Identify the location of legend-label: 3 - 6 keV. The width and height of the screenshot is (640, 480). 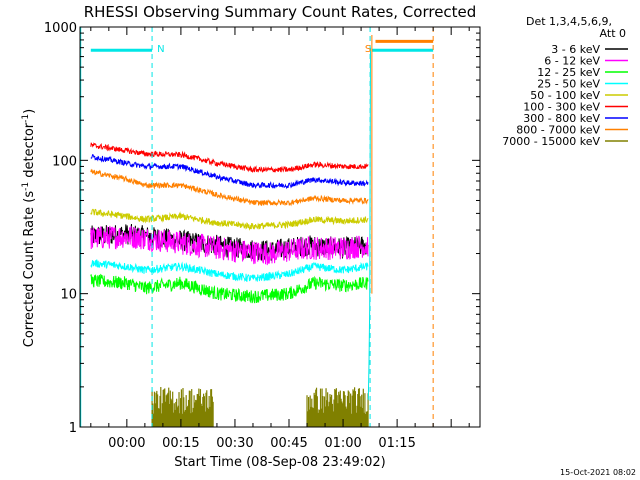
(575, 49).